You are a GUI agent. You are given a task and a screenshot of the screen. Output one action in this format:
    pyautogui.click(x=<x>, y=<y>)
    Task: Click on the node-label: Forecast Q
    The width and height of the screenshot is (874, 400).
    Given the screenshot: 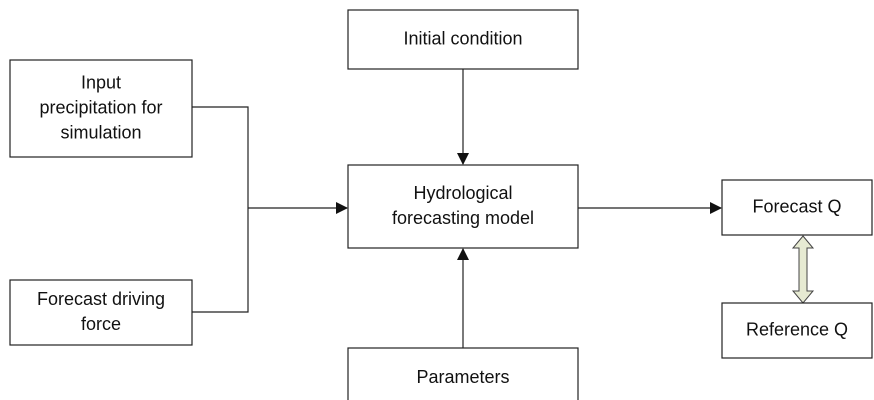 What is the action you would take?
    pyautogui.click(x=796, y=206)
    